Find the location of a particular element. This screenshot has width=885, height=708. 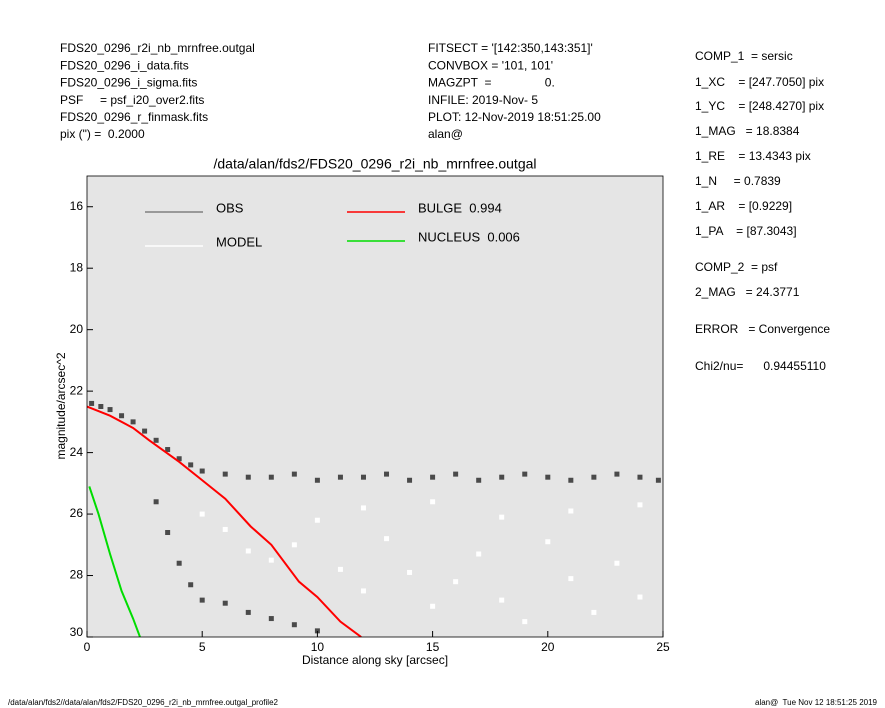

header-middle-line: MAGZPT = 0. is located at coordinates (491, 83).